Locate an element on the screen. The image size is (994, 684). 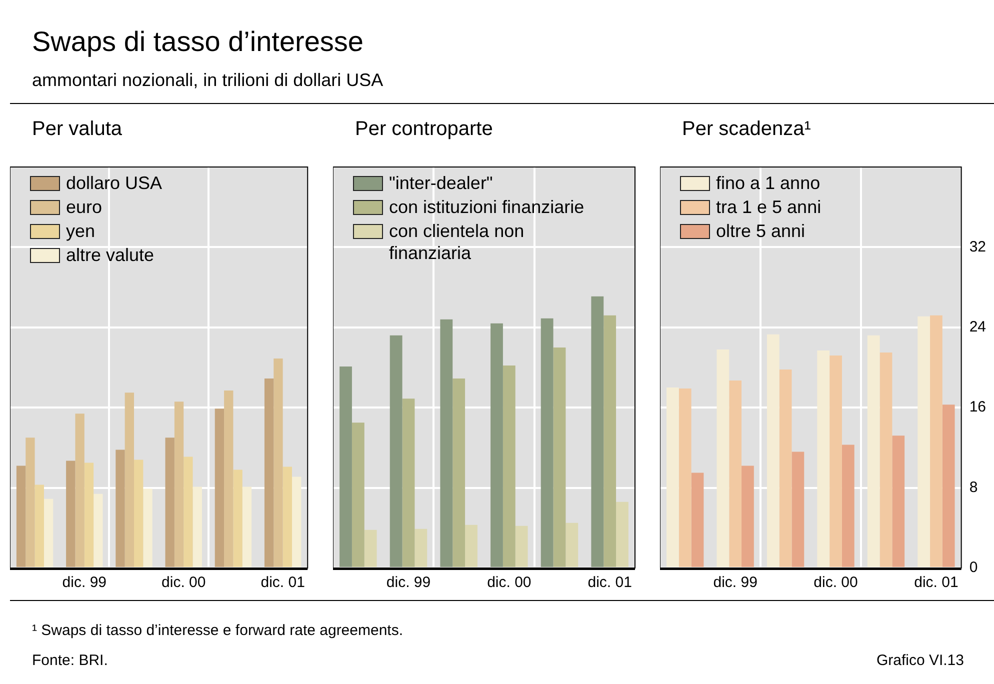
chart-title: Per scadenza¹ is located at coordinates (746, 129).